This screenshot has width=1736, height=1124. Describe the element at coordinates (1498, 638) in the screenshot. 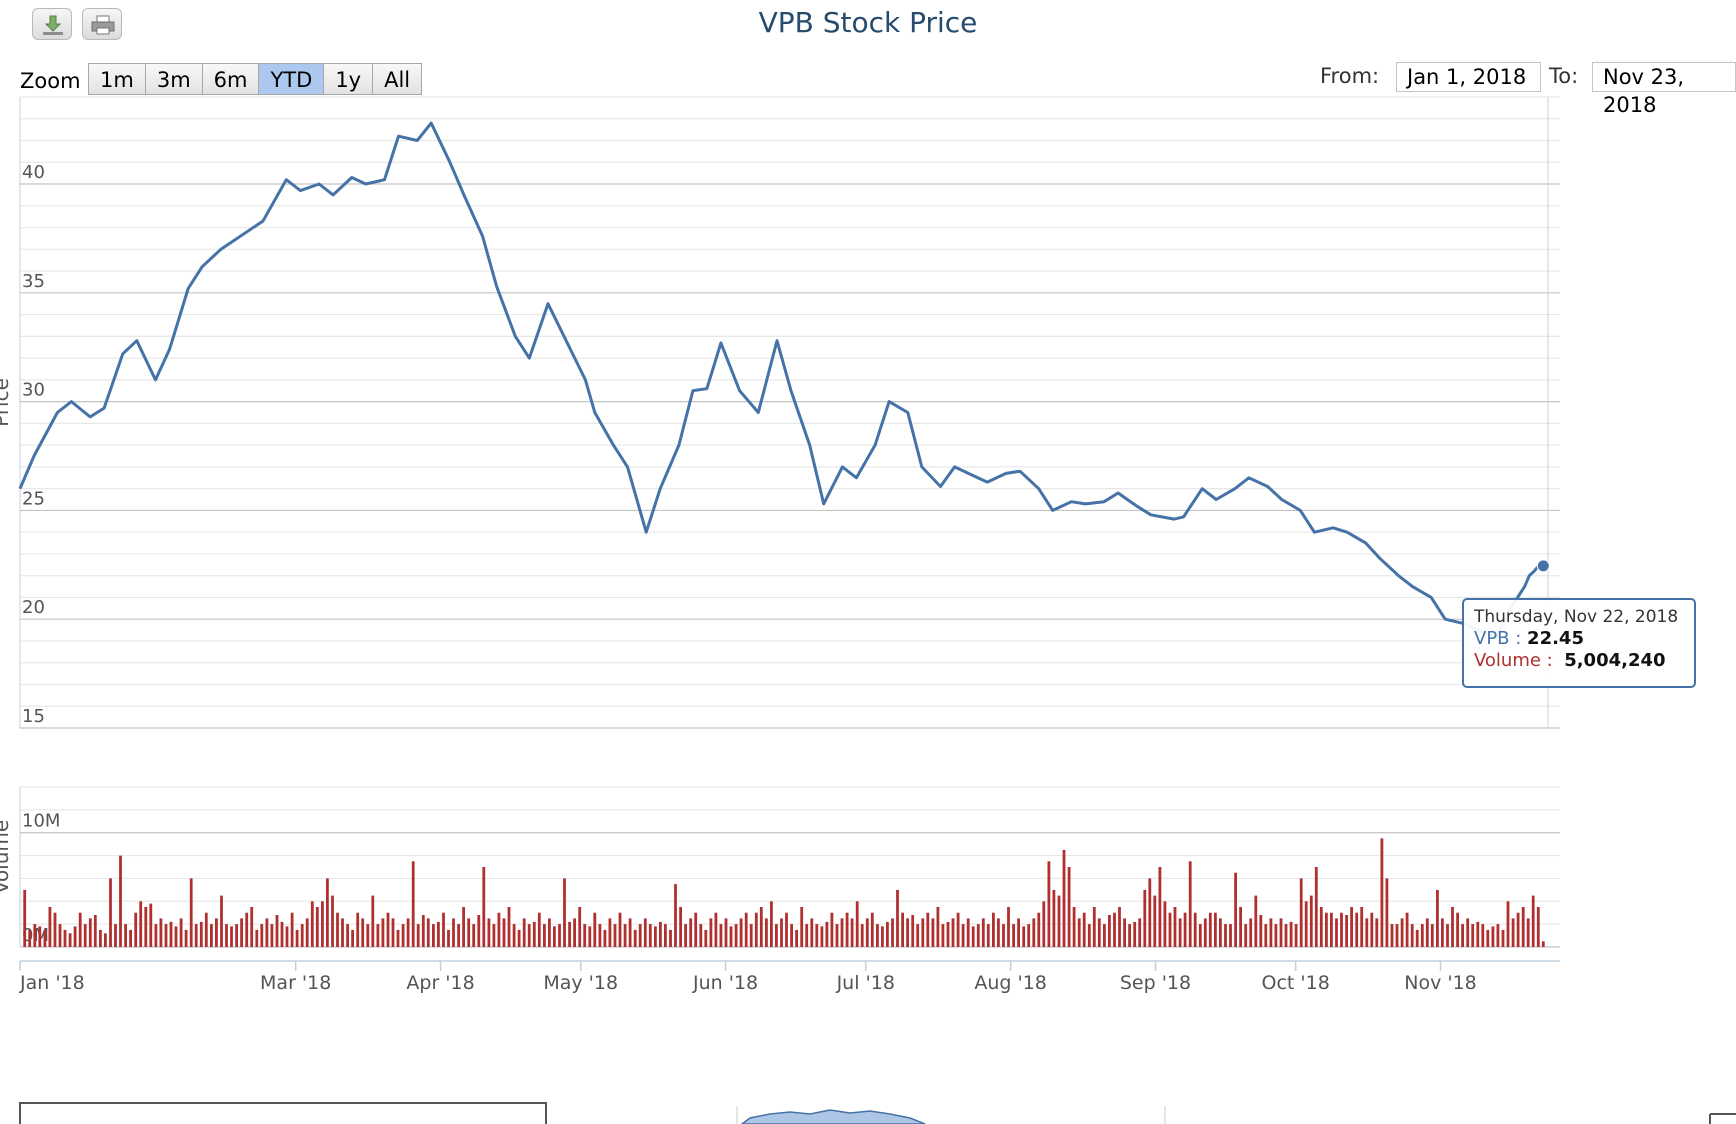

I see `tooltip-series-label: VPB :` at that location.